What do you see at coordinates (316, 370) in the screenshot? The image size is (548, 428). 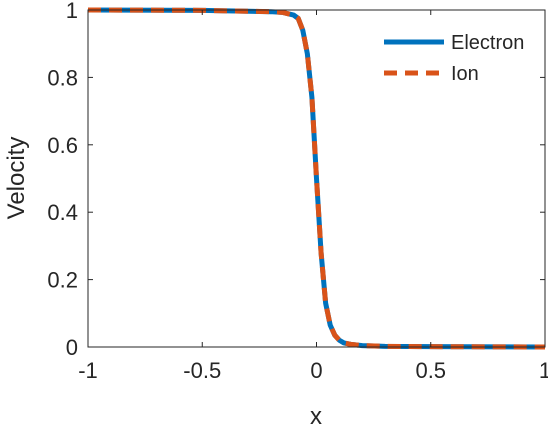 I see `x-tick-label: 0` at bounding box center [316, 370].